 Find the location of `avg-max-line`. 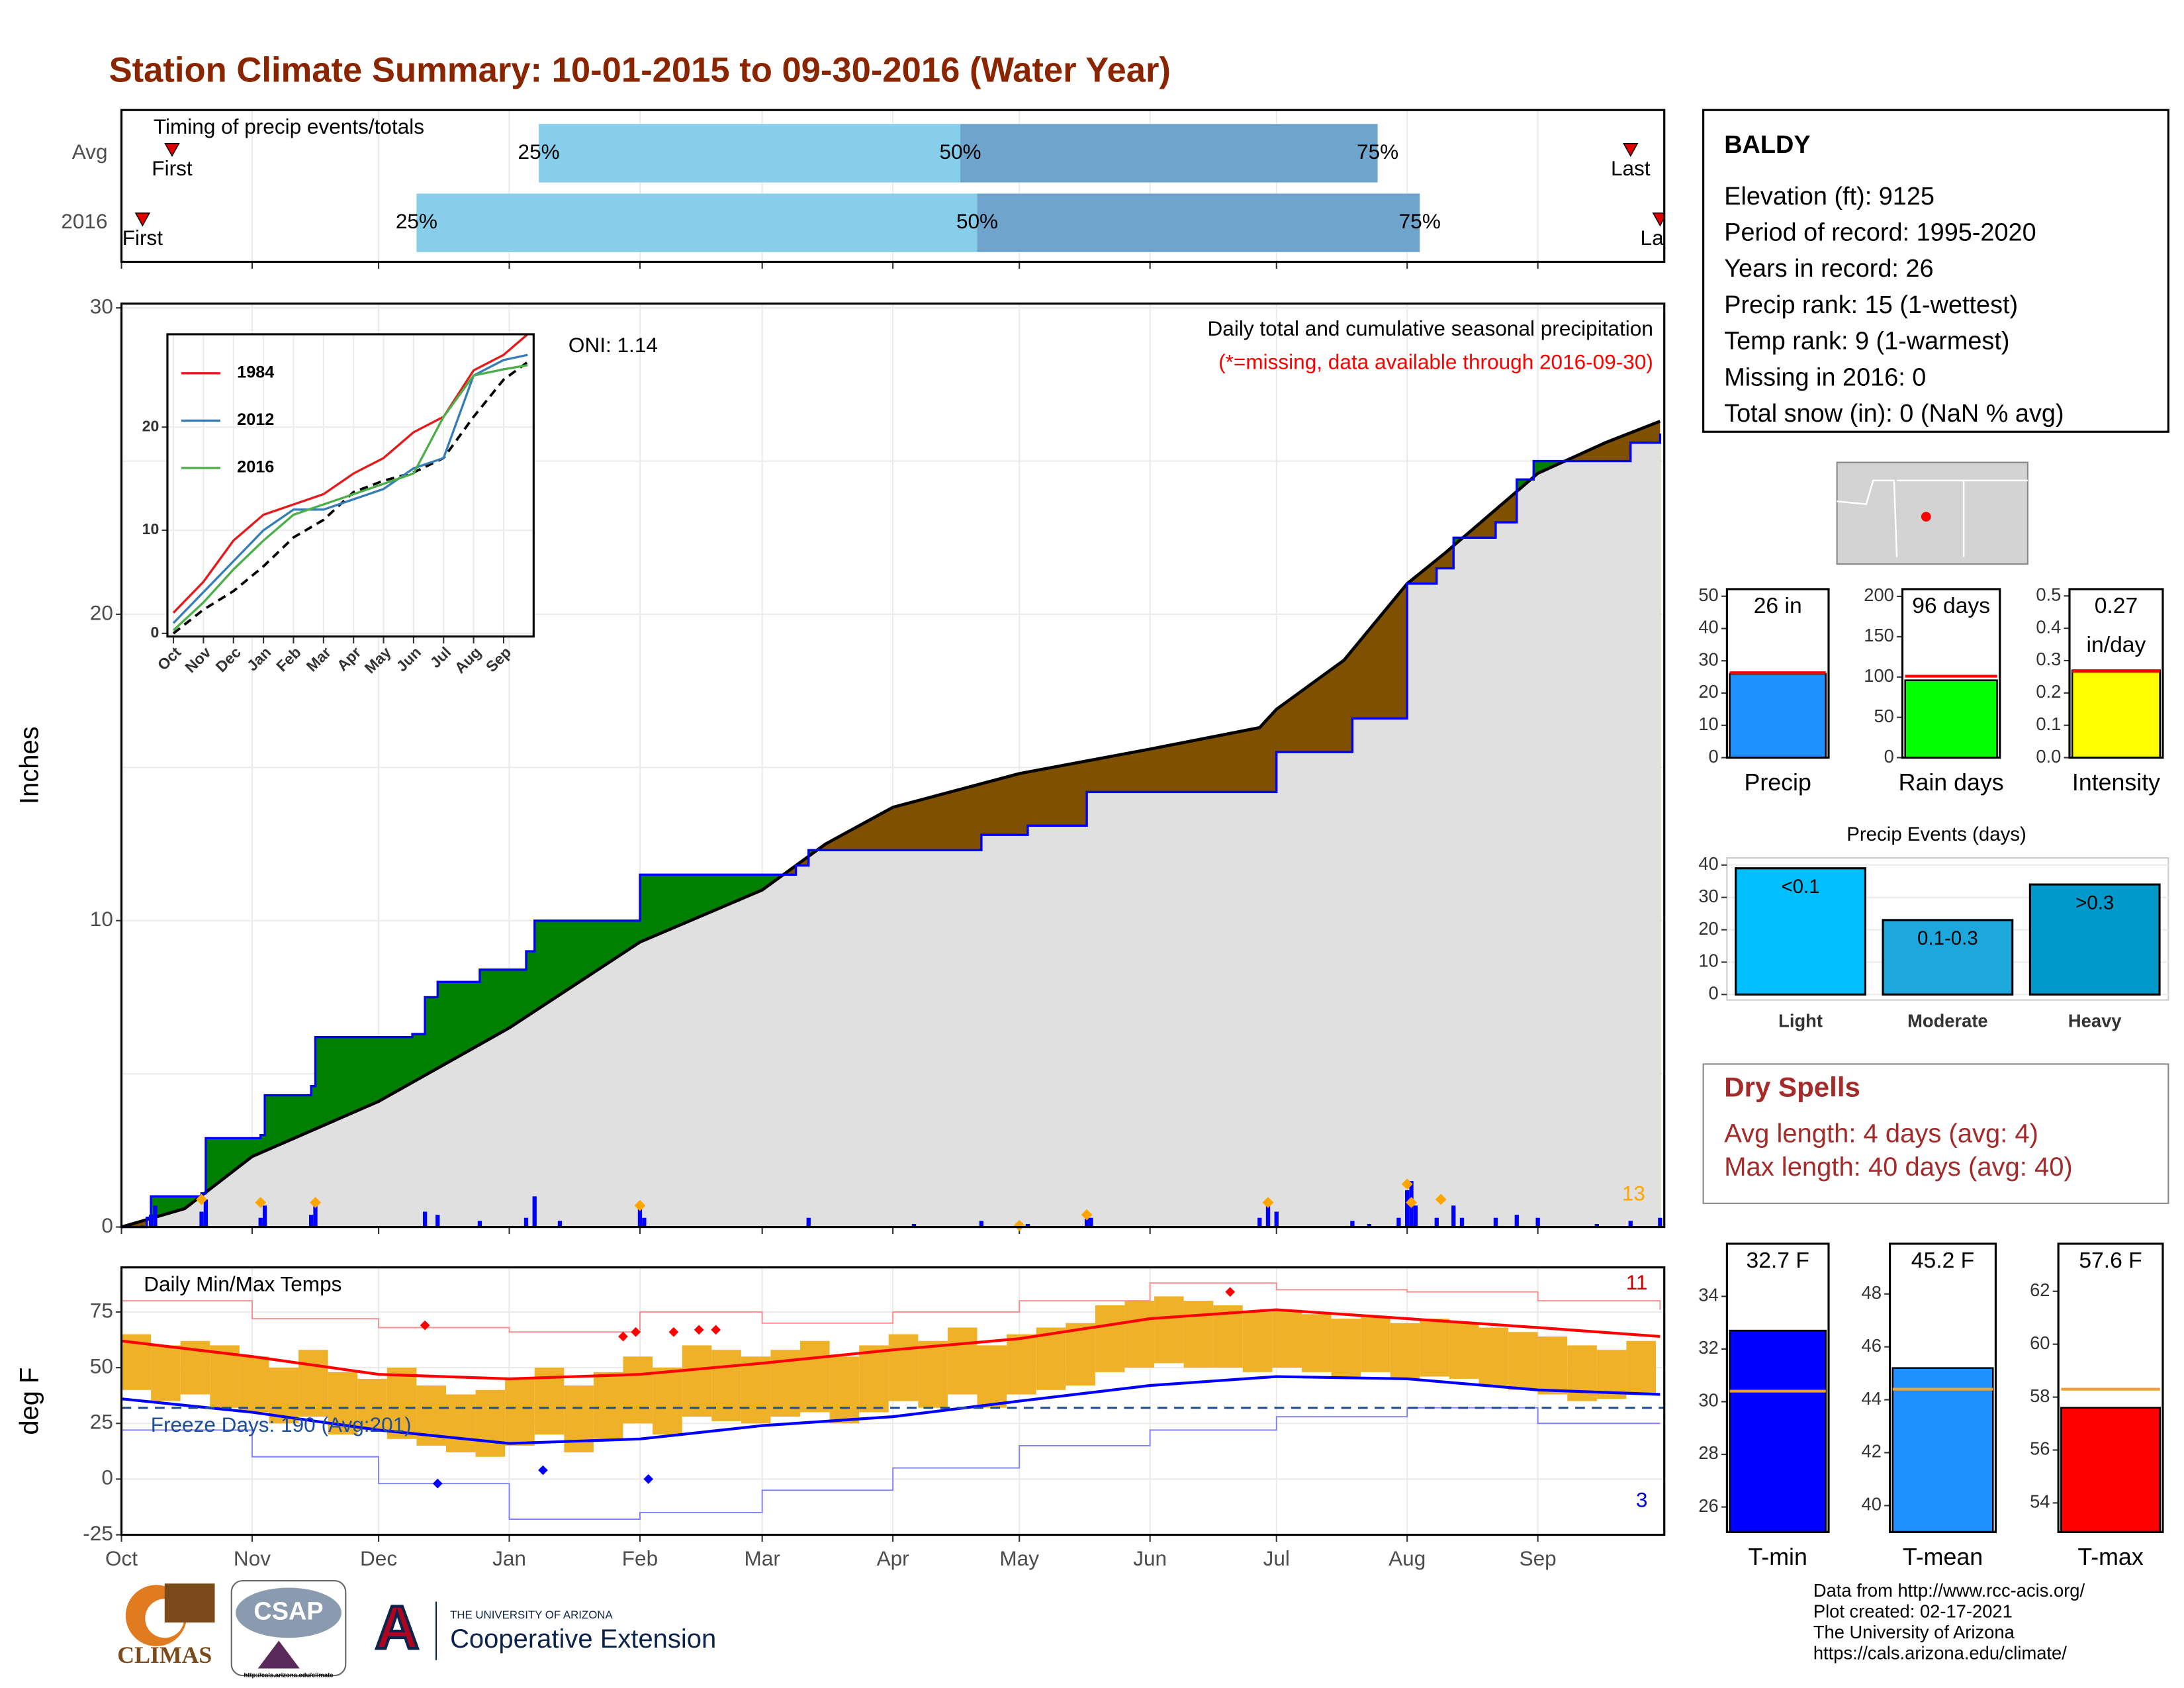

avg-max-line is located at coordinates (891, 1344).